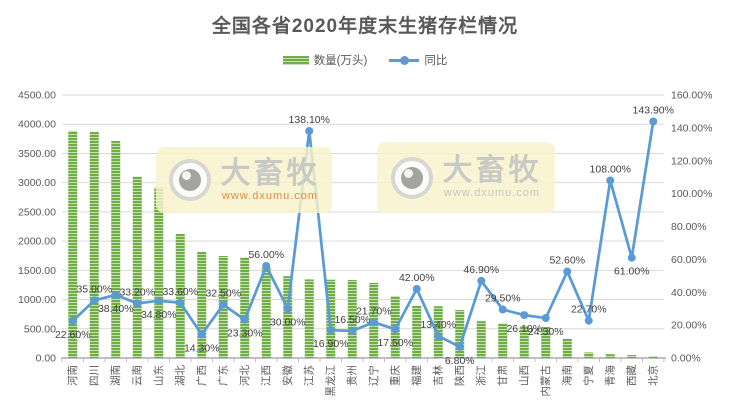  What do you see at coordinates (202, 375) in the screenshot?
I see `category-label-广西: 广西` at bounding box center [202, 375].